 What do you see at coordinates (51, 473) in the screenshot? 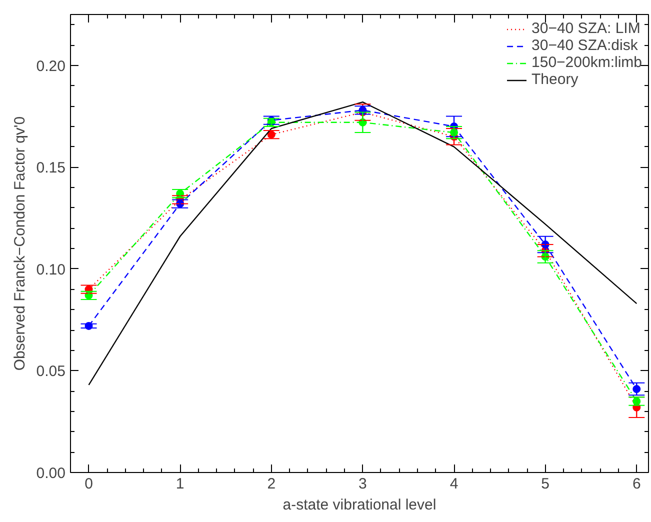
I see `y-tick-label: 0.00` at bounding box center [51, 473].